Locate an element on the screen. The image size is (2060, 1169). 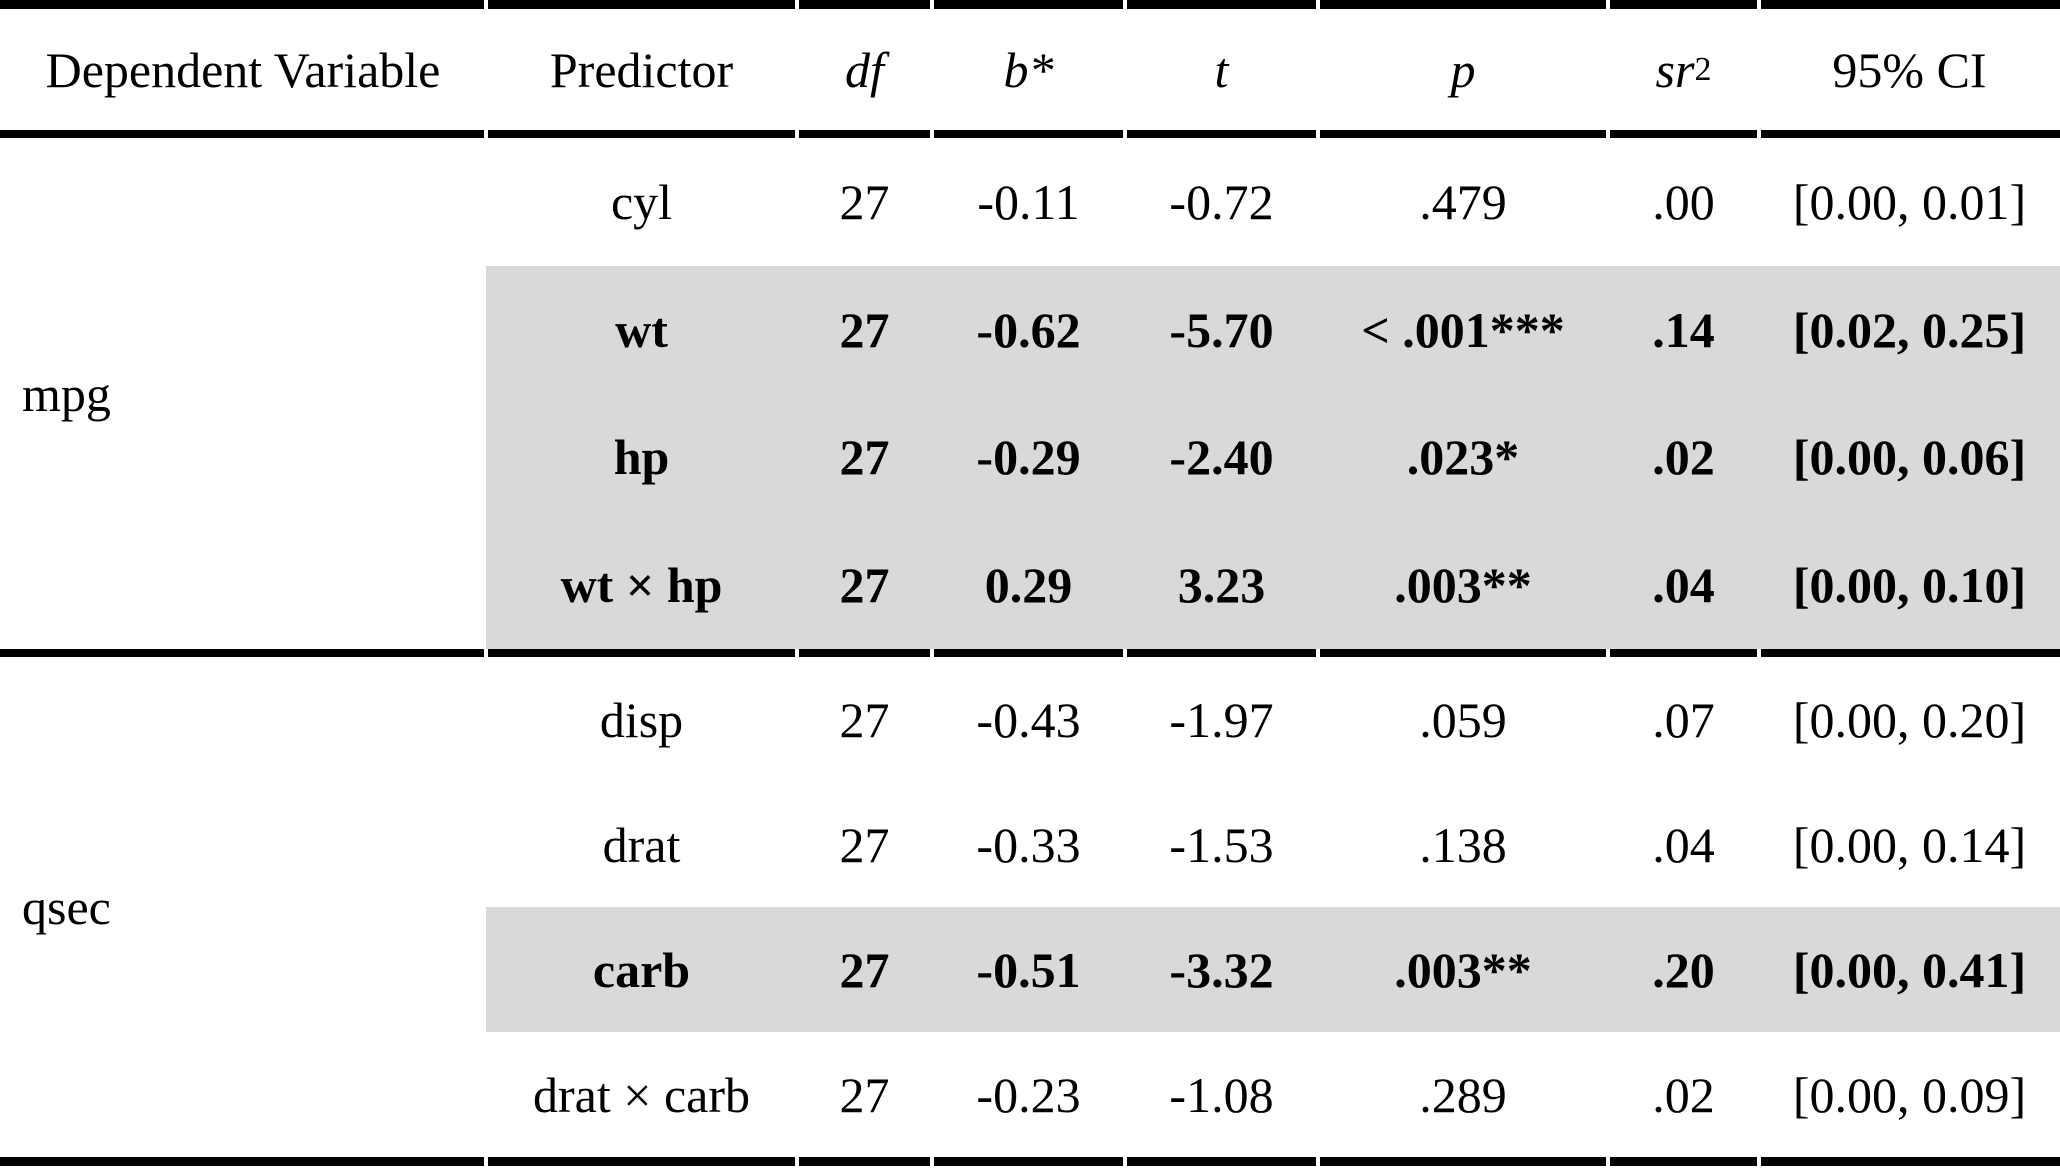
cell-sr2: .02 is located at coordinates (1683, 1094).